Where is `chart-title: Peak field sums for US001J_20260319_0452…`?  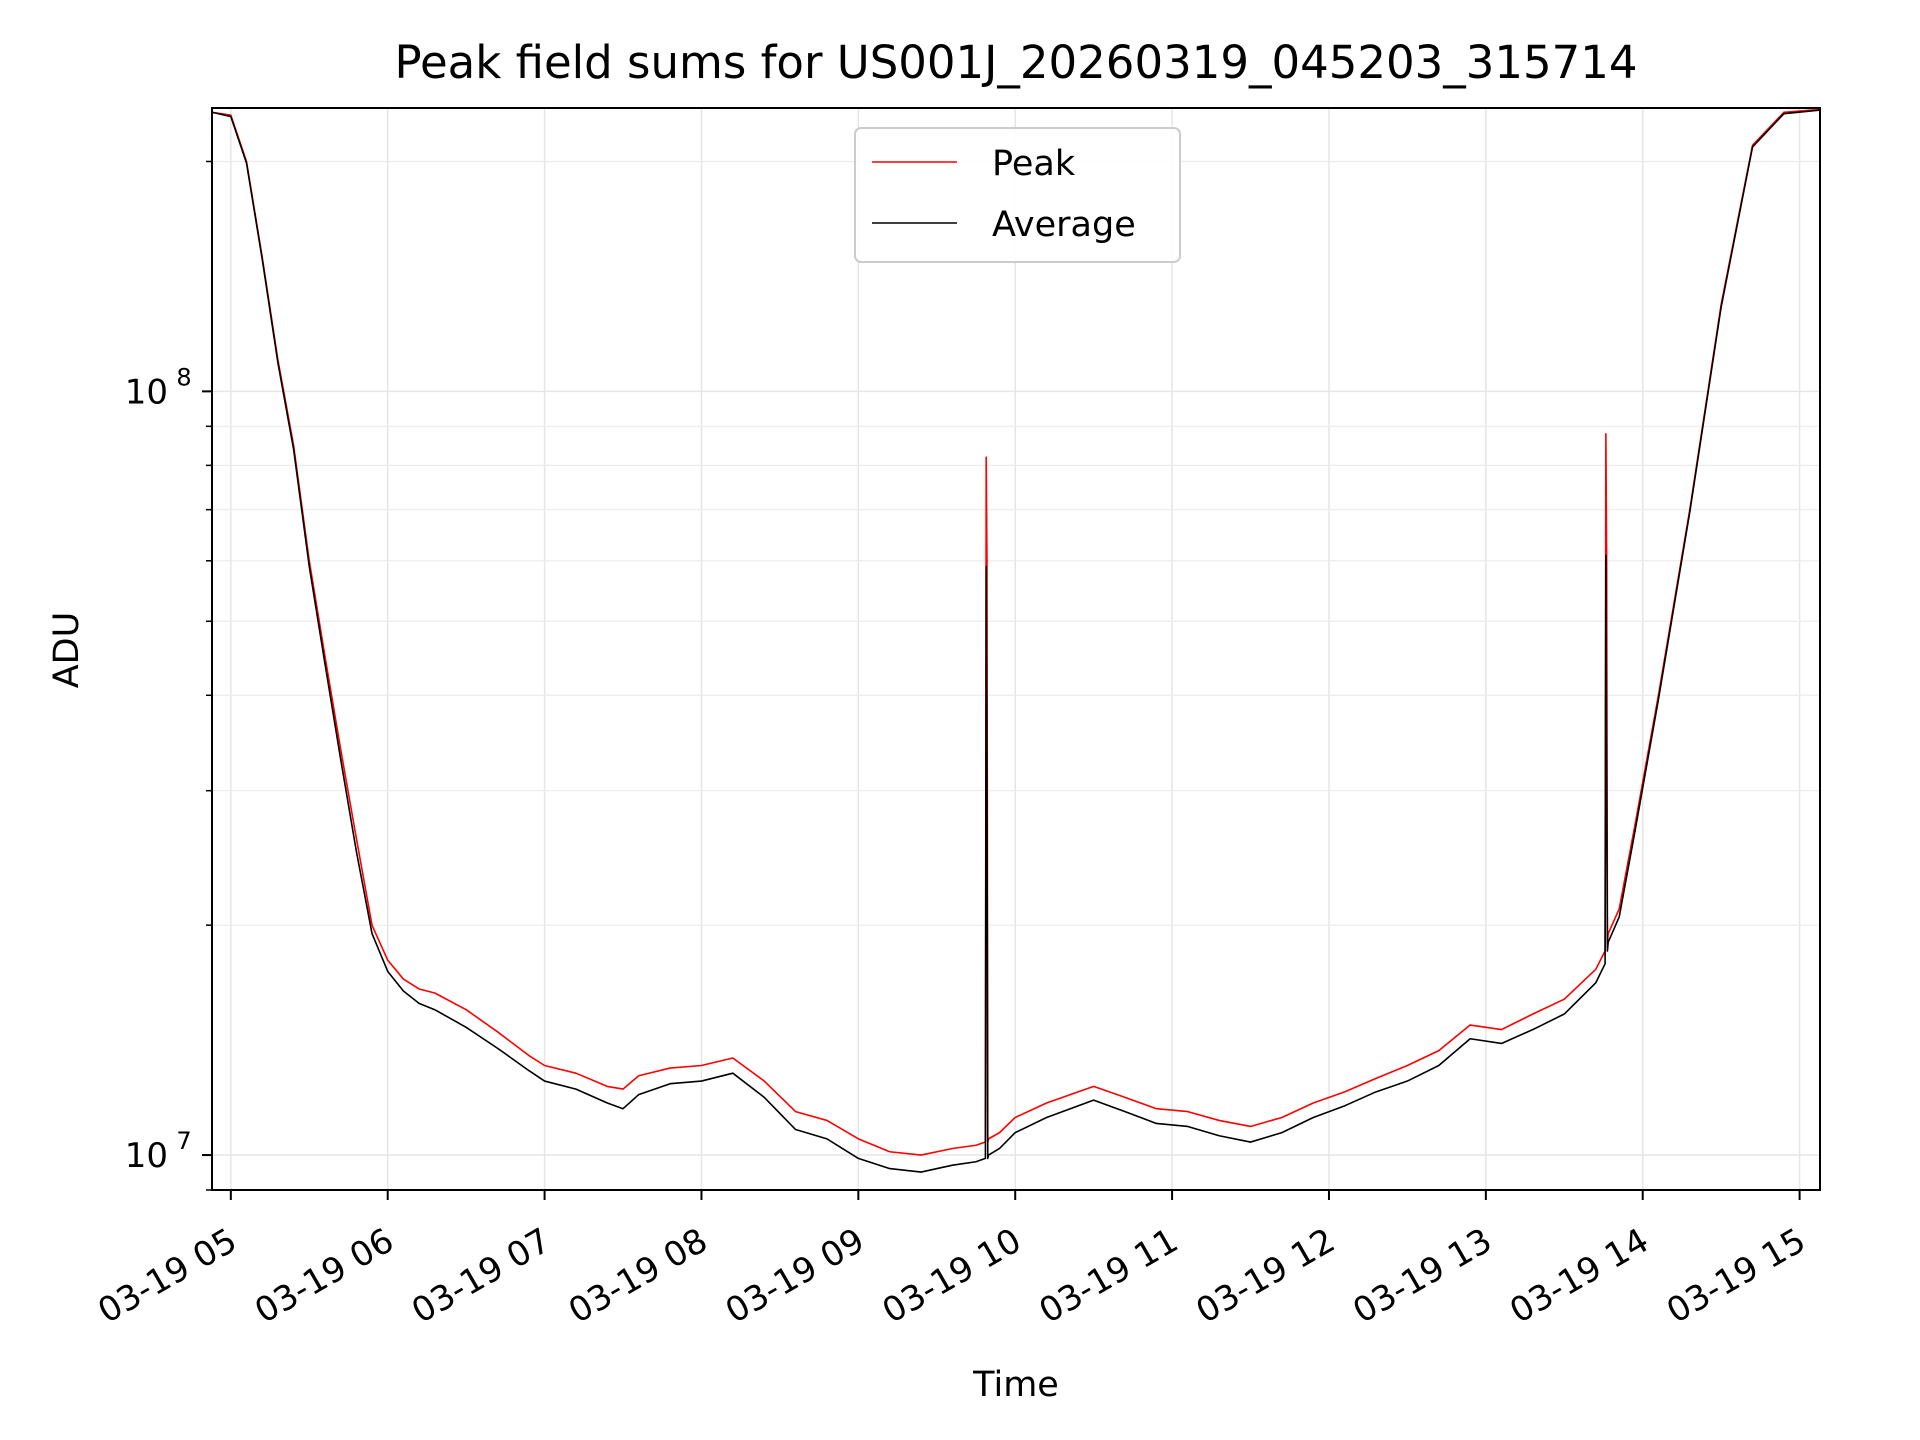 chart-title: Peak field sums for US001J_20260319_0452… is located at coordinates (1015, 62).